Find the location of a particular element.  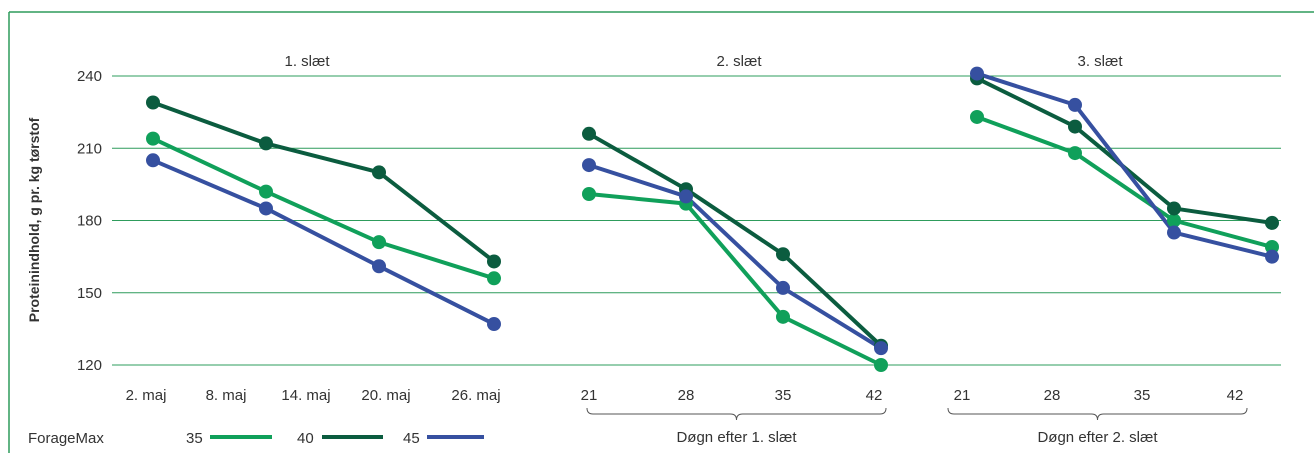

y-tick-label: 120 is located at coordinates (89, 365).